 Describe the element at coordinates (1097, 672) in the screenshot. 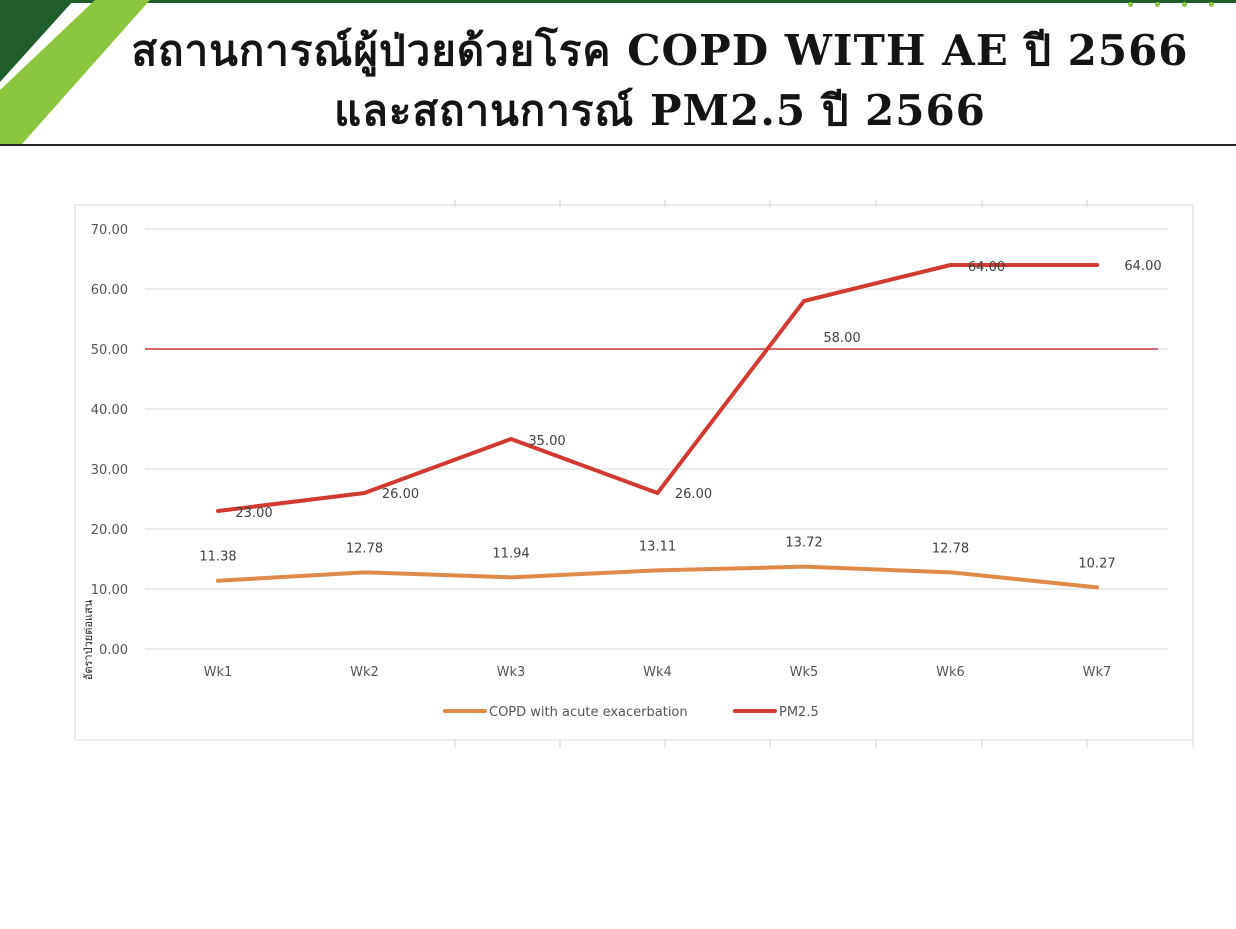

I see `x-tick-label: Wk7` at that location.